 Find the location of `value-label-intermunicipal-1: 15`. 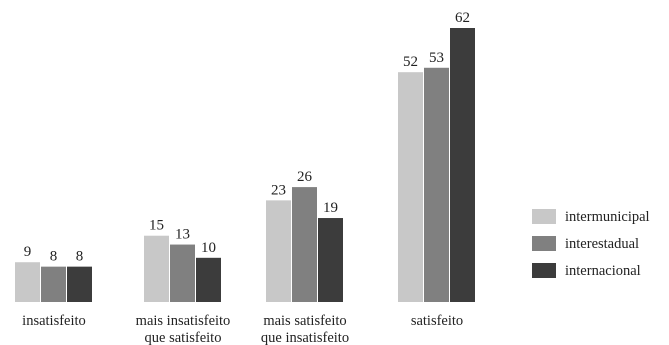

value-label-intermunicipal-1: 15 is located at coordinates (156, 226).